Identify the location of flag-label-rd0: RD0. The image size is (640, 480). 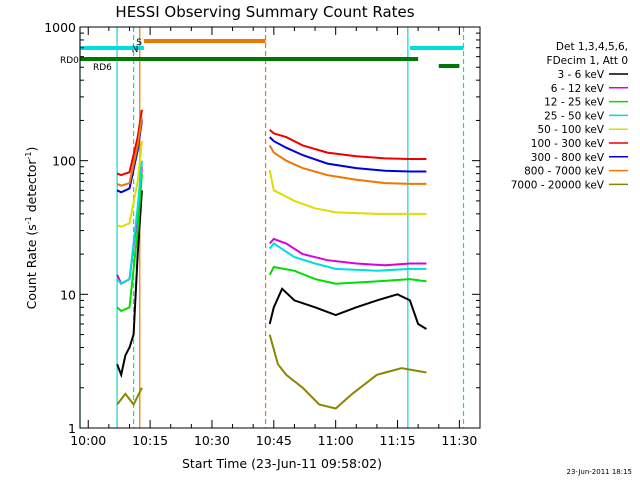
(69, 61).